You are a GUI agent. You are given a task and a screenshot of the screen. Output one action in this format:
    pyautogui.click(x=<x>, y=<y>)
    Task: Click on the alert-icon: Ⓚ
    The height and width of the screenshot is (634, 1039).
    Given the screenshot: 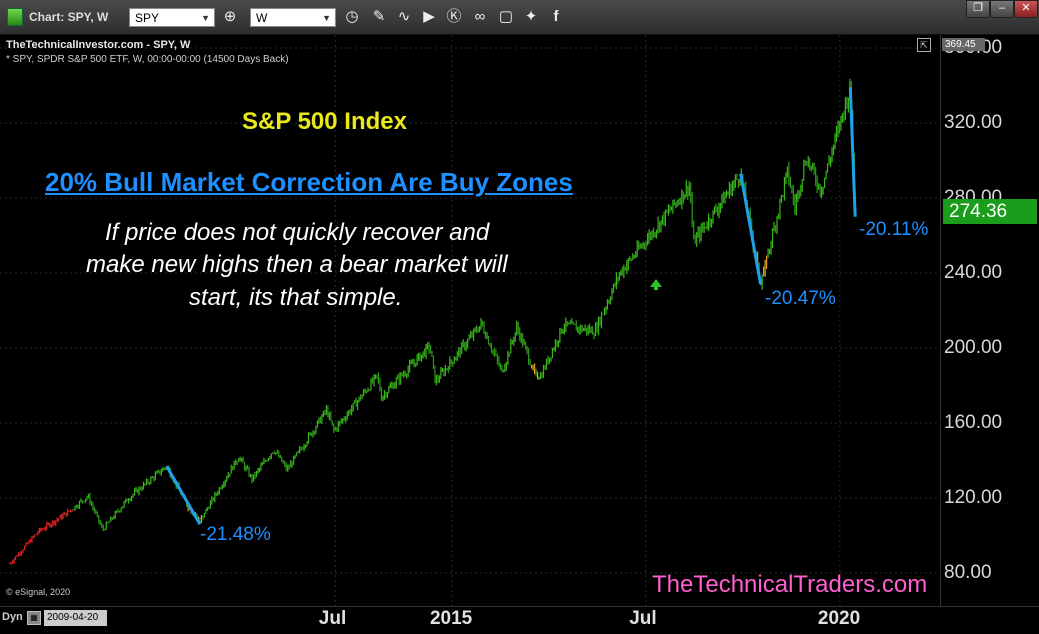 What is the action you would take?
    pyautogui.click(x=454, y=16)
    